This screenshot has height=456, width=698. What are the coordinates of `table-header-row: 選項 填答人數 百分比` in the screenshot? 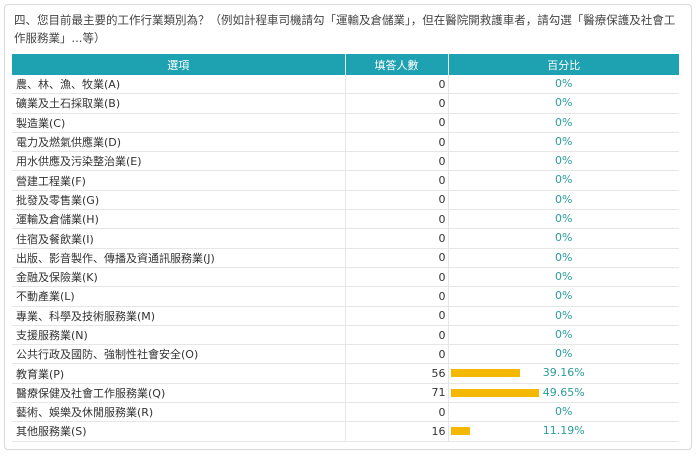 It's located at (345, 64).